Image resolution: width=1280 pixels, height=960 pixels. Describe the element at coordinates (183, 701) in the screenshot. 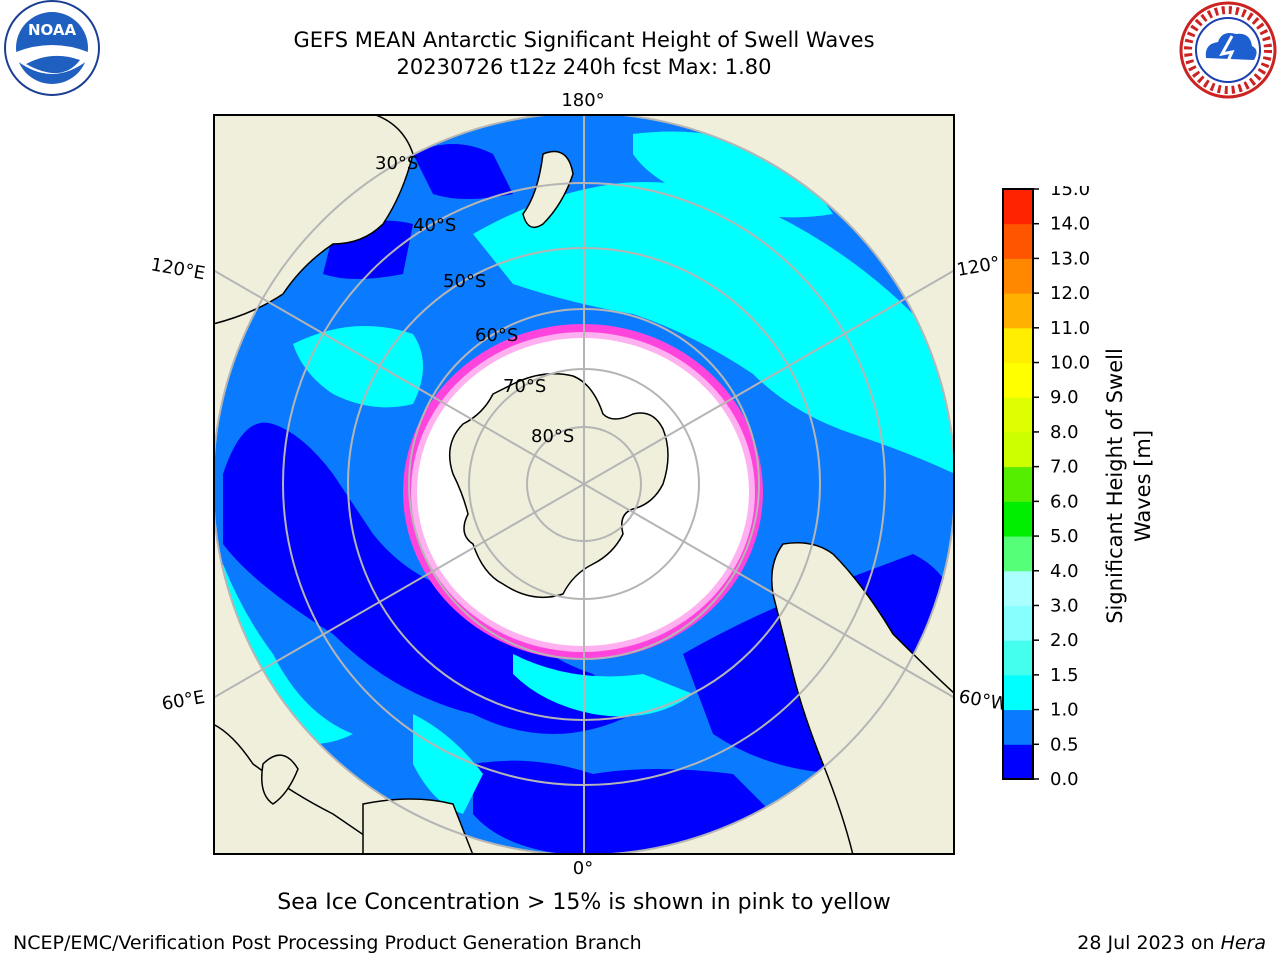

I see `meridian-label-60e: 60°E` at that location.